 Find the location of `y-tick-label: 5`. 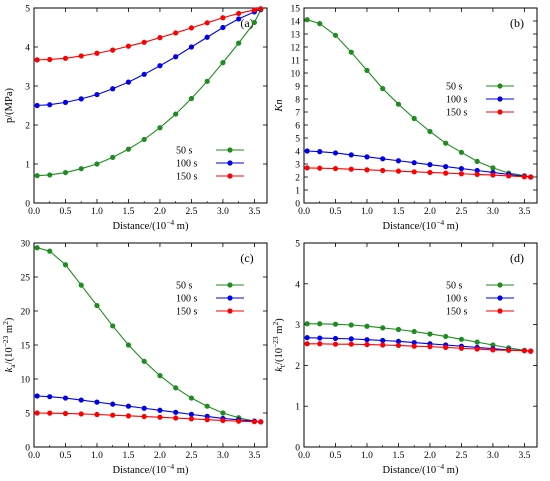

y-tick-label: 5 is located at coordinates (27, 415).